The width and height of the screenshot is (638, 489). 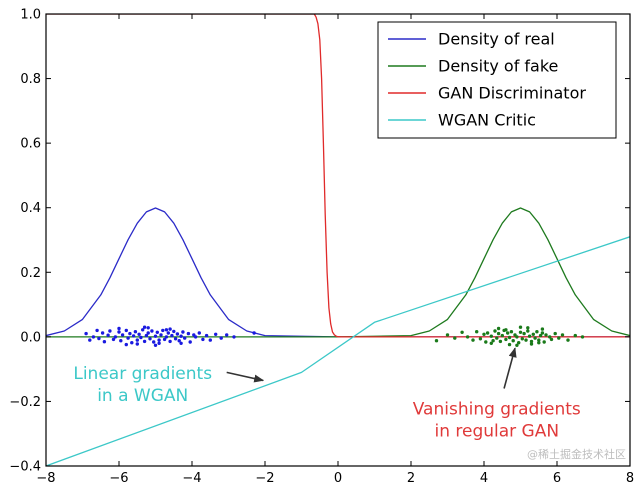 What do you see at coordinates (30, 208) in the screenshot?
I see `y-tick-label: 0.4` at bounding box center [30, 208].